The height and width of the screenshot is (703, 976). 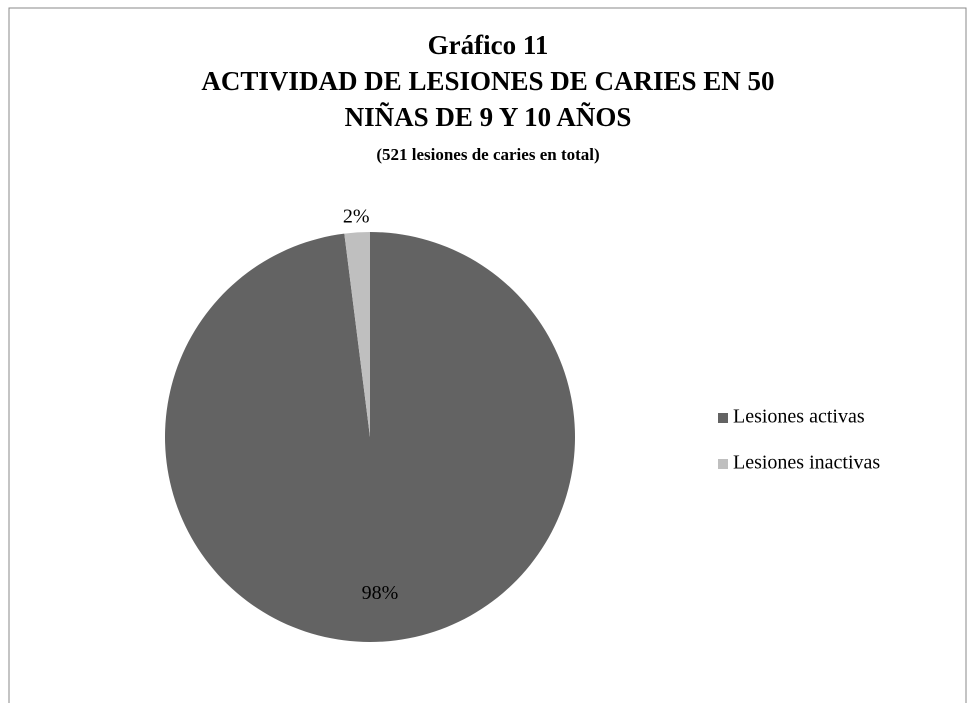 What do you see at coordinates (488, 45) in the screenshot?
I see `chart-title: Gráfico 11` at bounding box center [488, 45].